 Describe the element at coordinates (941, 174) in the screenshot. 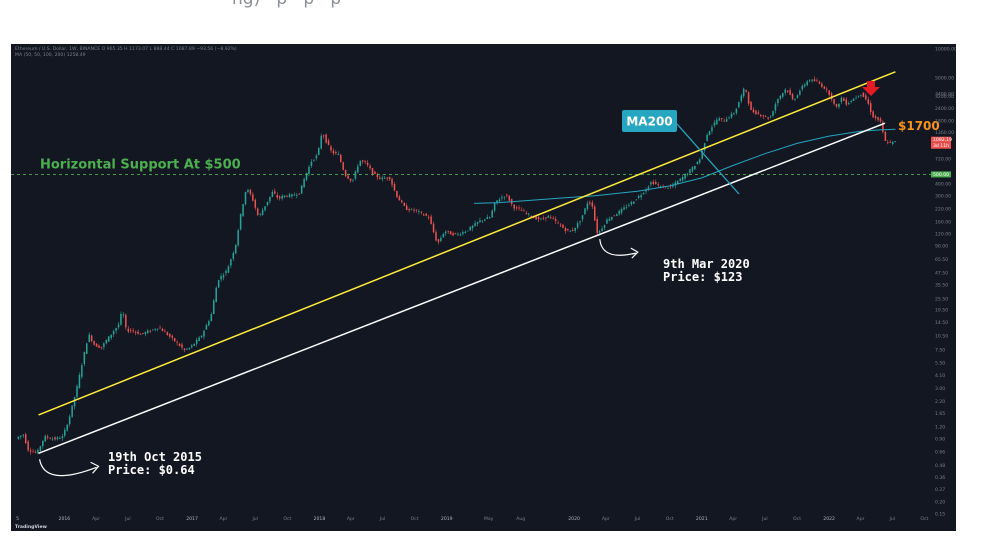

I see `support-price-tag` at that location.